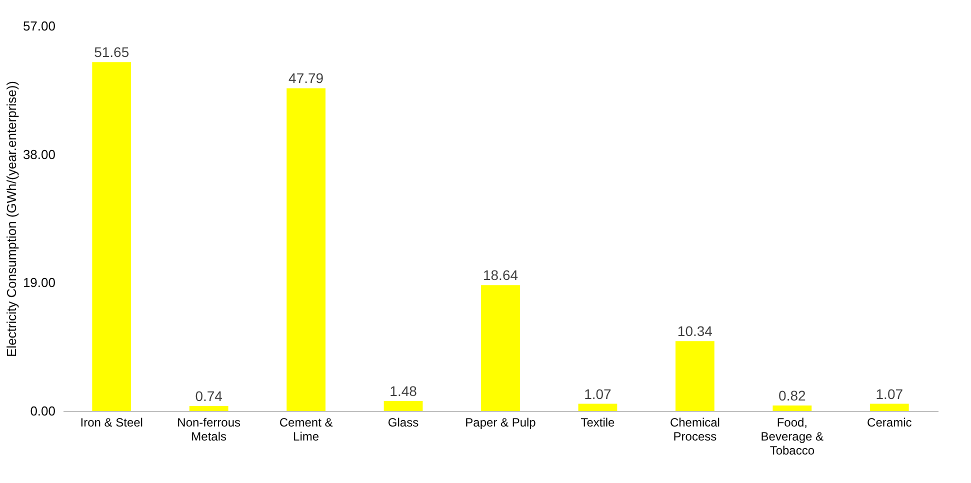 The width and height of the screenshot is (971, 483). What do you see at coordinates (39, 26) in the screenshot?
I see `y-tick-label: 57.00` at bounding box center [39, 26].